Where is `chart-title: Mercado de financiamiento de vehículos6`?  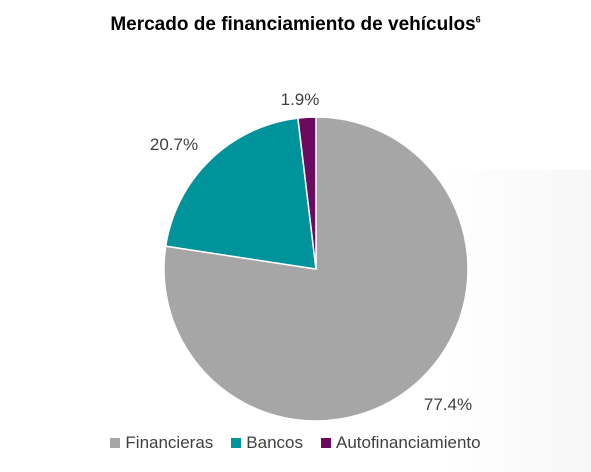 chart-title: Mercado de financiamiento de vehículos6 is located at coordinates (295, 25).